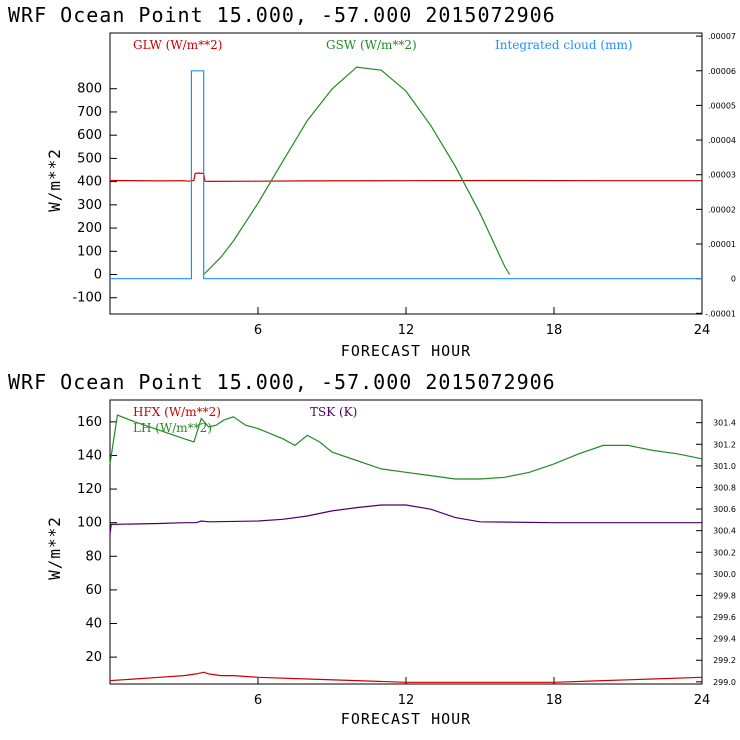 The image size is (740, 740). Describe the element at coordinates (733, 279) in the screenshot. I see `right-tick-label: 0` at that location.